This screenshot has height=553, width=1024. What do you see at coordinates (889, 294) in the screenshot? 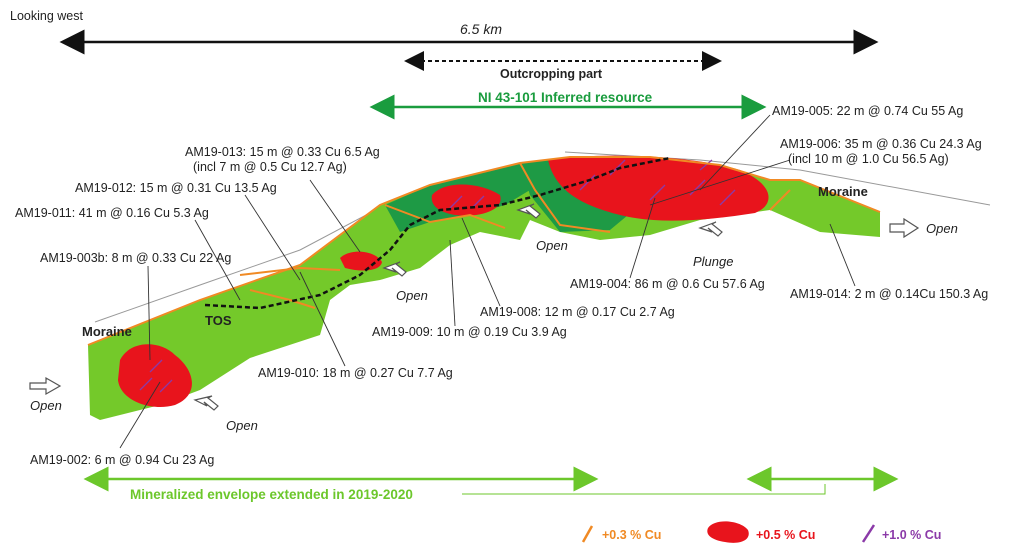
I see `drill-label: AM19-014: 2 m @ 0.14Cu 150.3 Ag` at bounding box center [889, 294].